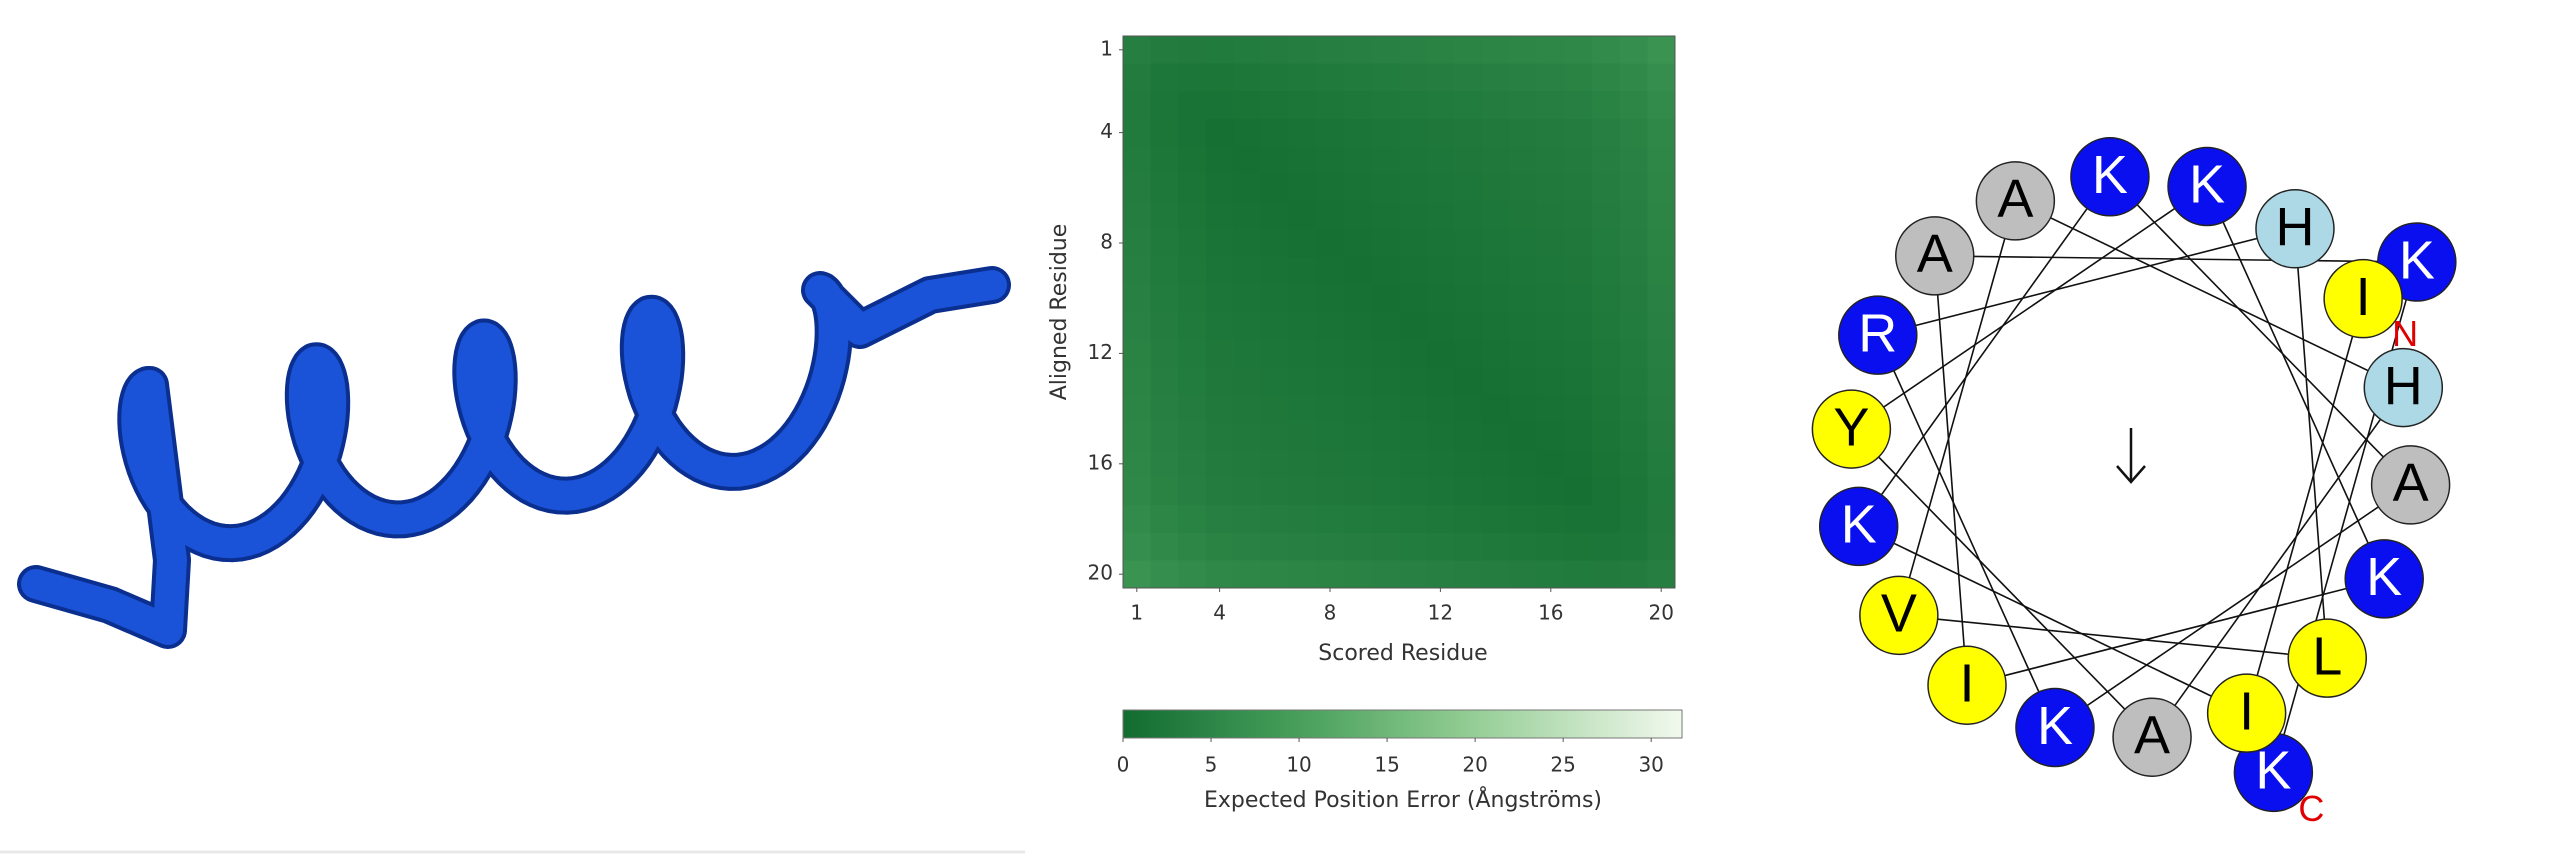  What do you see at coordinates (2405, 333) in the screenshot?
I see `n-terminus-label: N` at bounding box center [2405, 333].